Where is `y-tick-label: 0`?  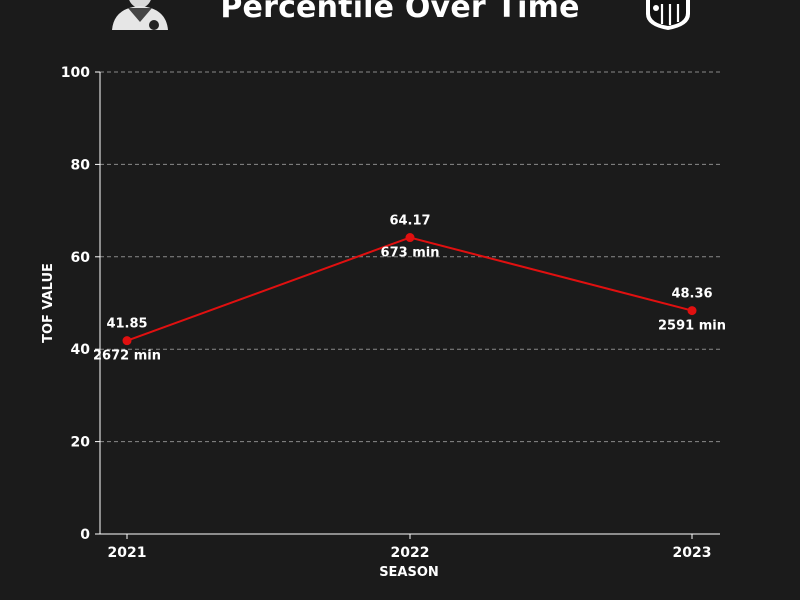 y-tick-label: 0 is located at coordinates (85, 535).